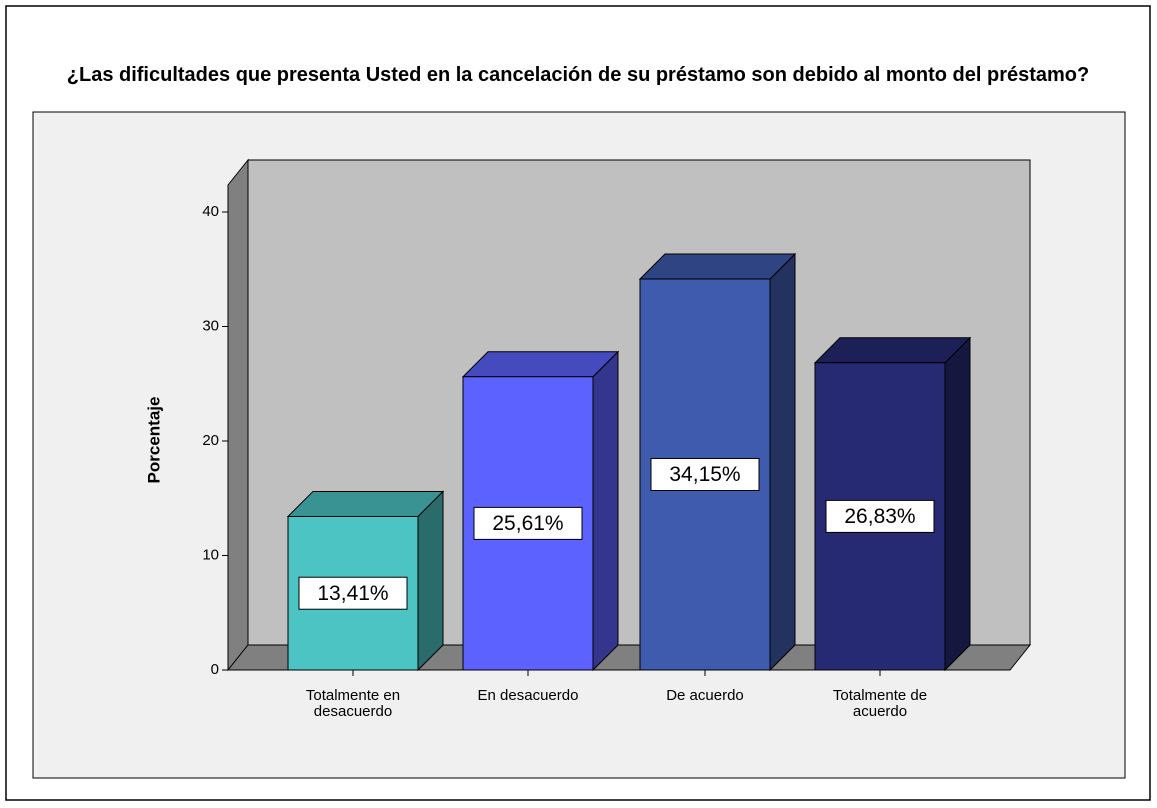  What do you see at coordinates (210, 211) in the screenshot?
I see `y-tick-label: 40` at bounding box center [210, 211].